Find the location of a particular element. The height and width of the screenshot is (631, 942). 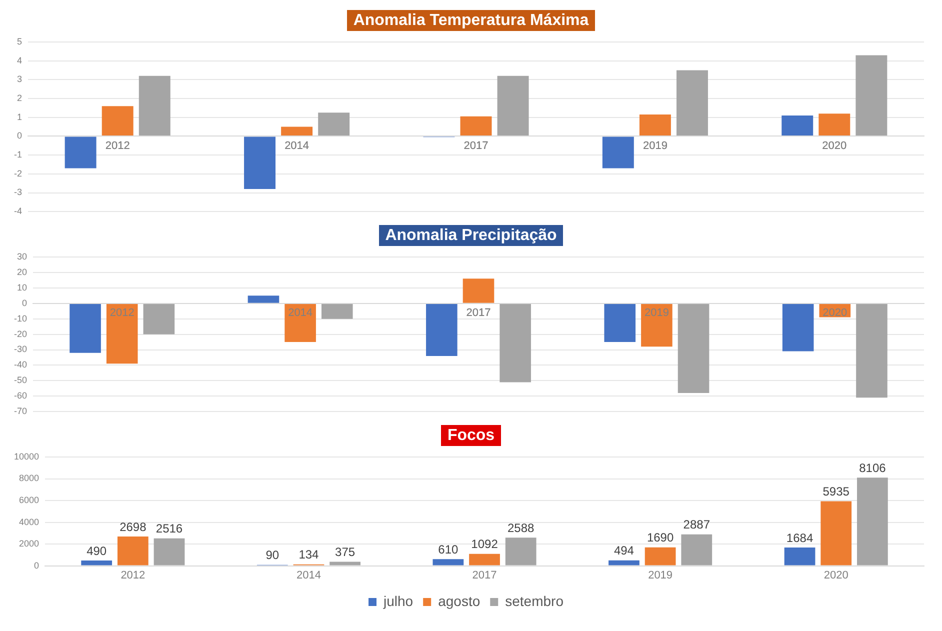

y-tick-label: -50 is located at coordinates (21, 380).